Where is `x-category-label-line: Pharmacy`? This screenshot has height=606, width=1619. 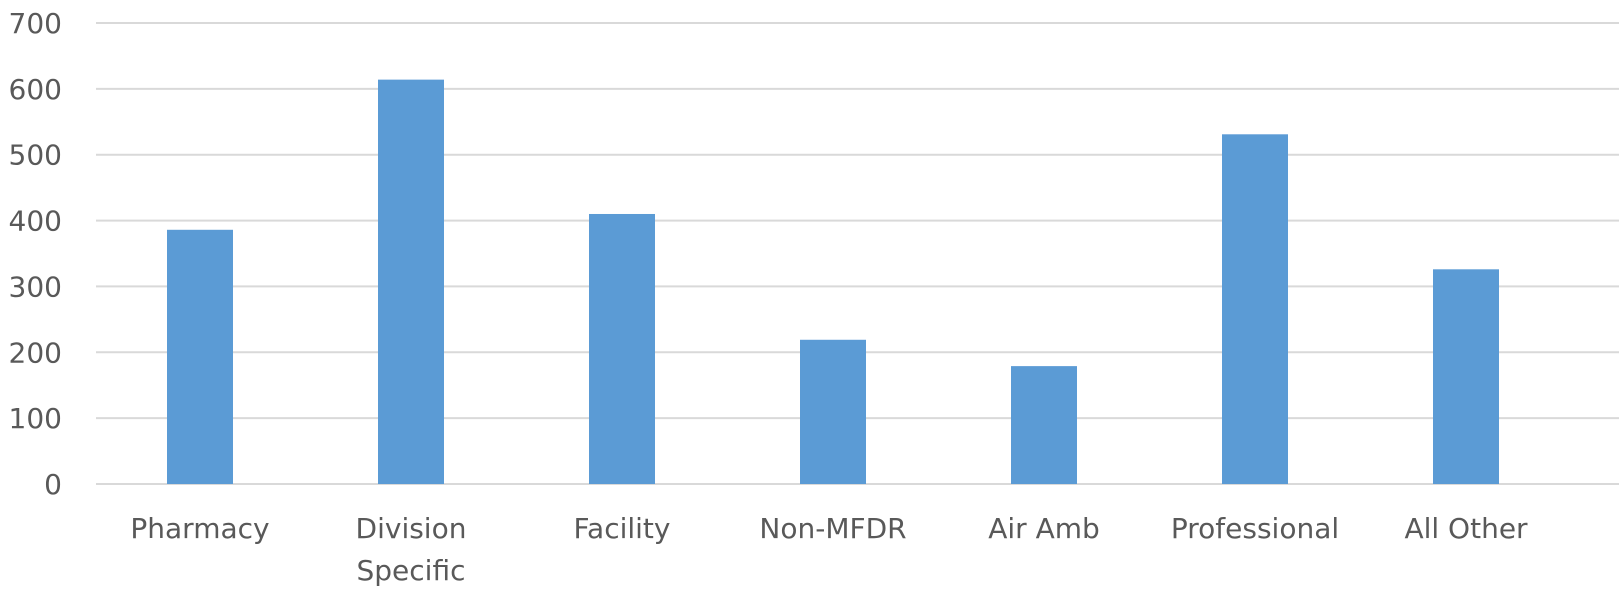 x-category-label-line: Pharmacy is located at coordinates (199, 528).